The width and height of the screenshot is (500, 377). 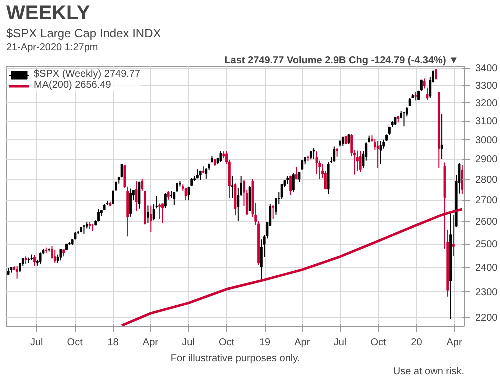 What do you see at coordinates (487, 292) in the screenshot?
I see `y-tick-label: 2300` at bounding box center [487, 292].